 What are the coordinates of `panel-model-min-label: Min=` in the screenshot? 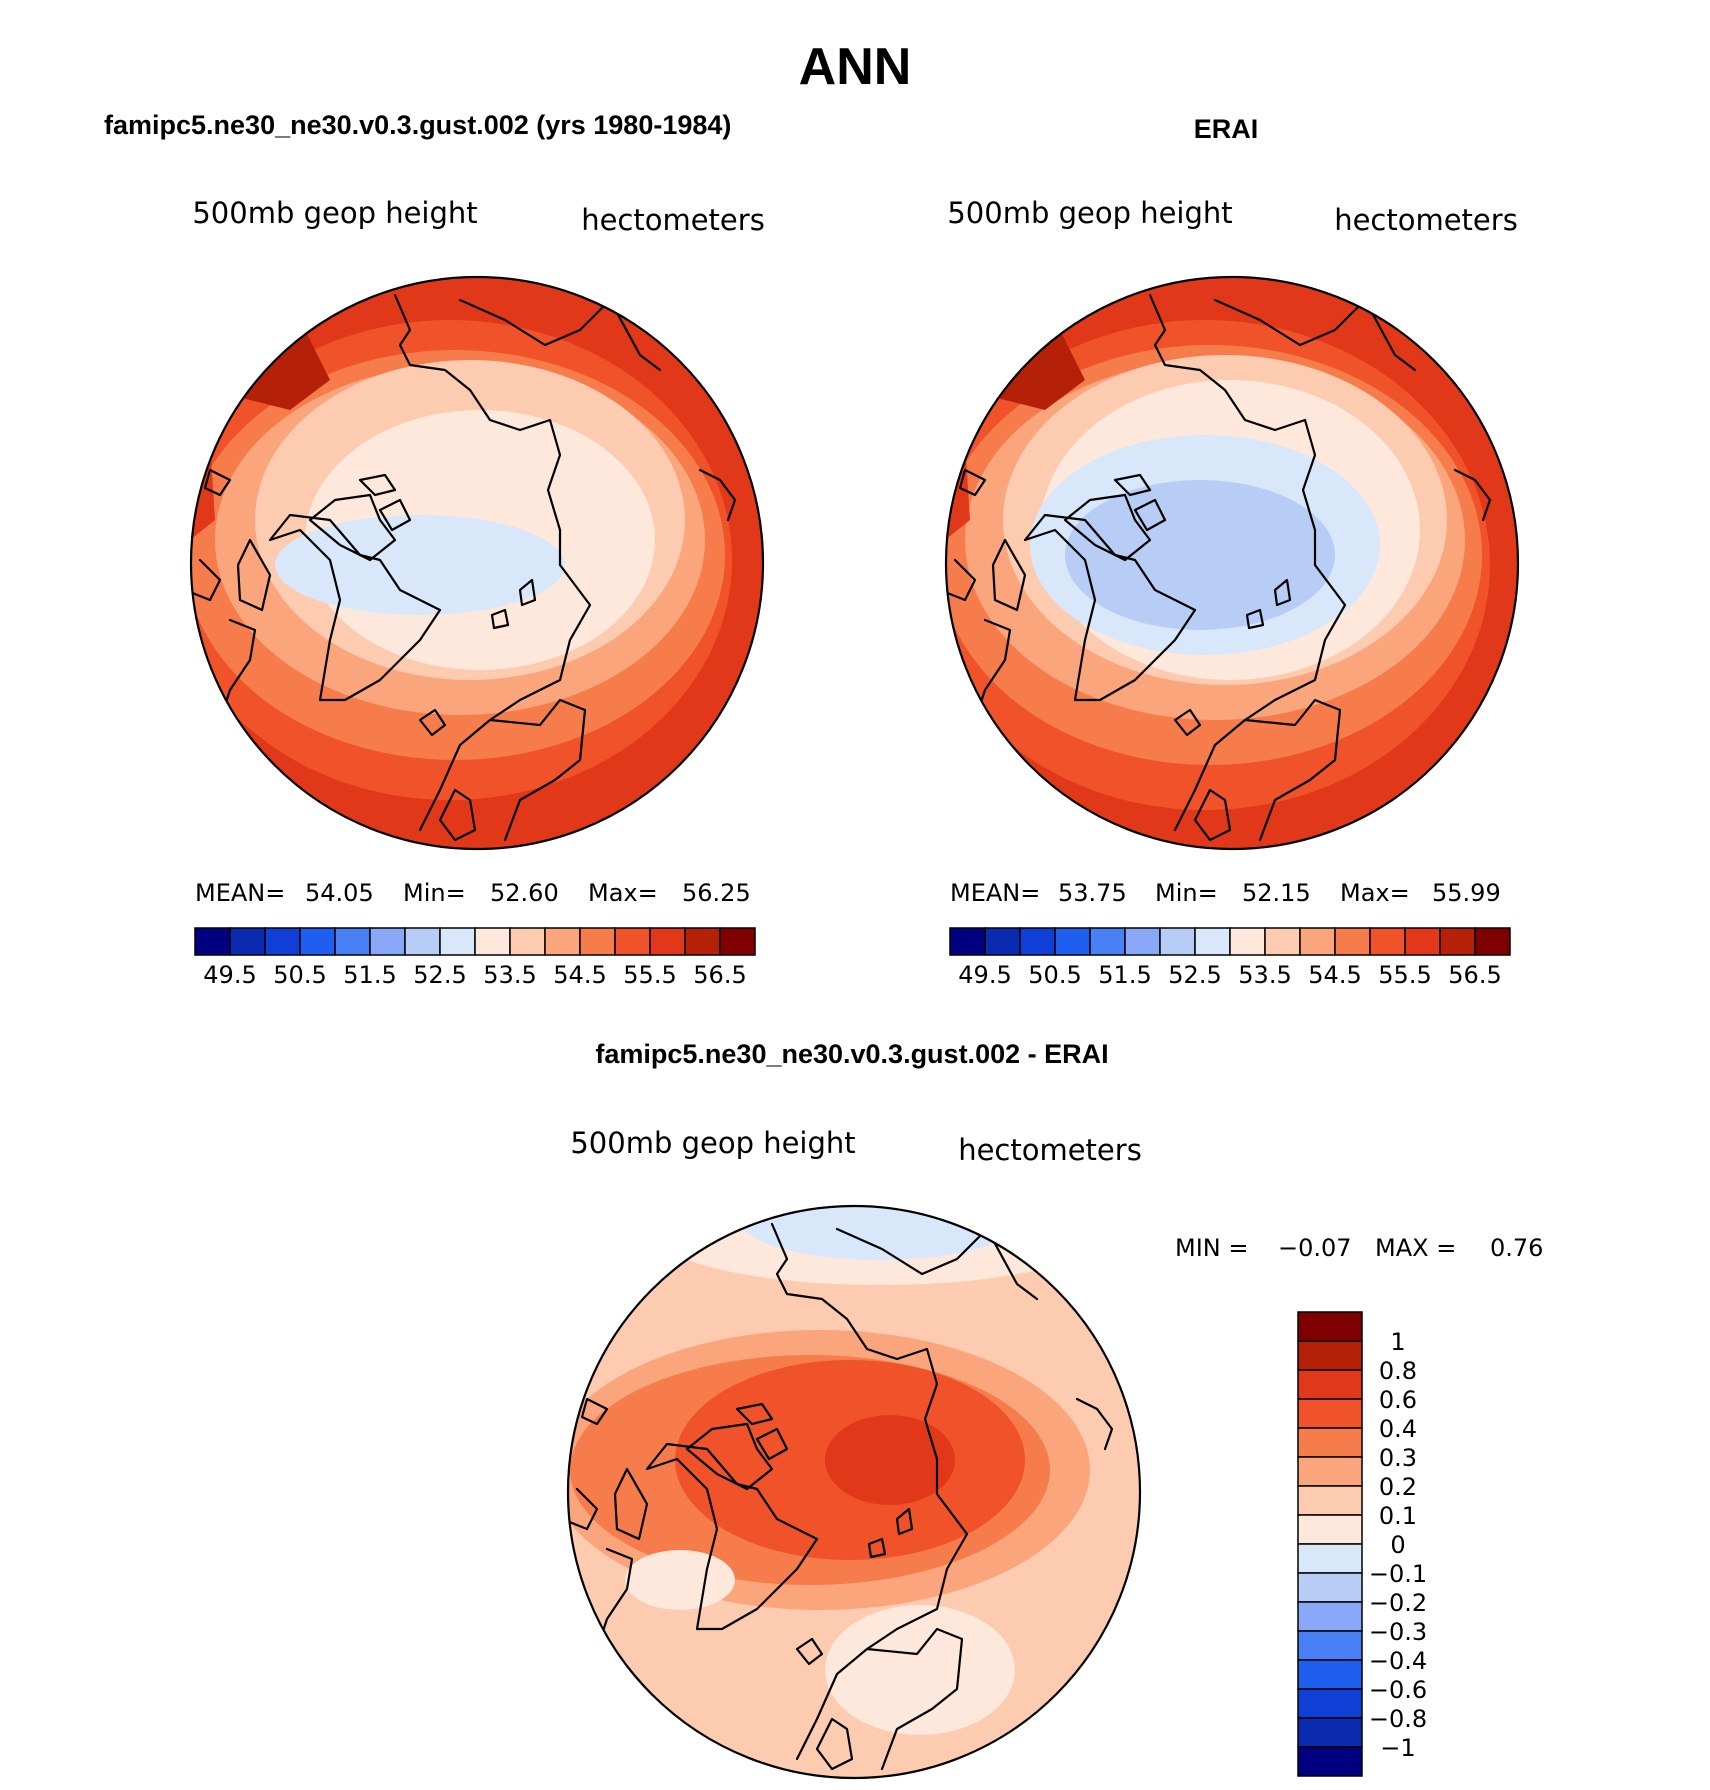 It's located at (434, 893).